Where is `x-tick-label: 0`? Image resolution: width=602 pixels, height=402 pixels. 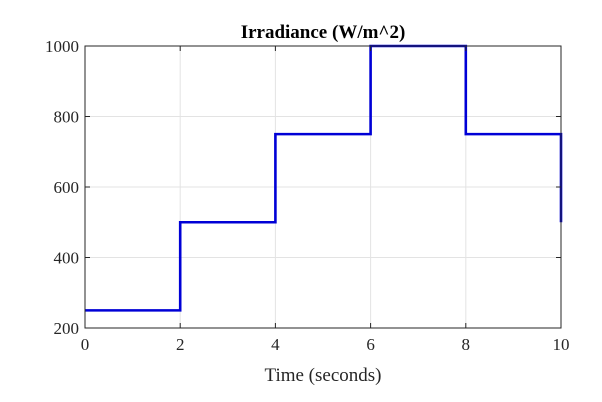 x-tick-label: 0 is located at coordinates (85, 344).